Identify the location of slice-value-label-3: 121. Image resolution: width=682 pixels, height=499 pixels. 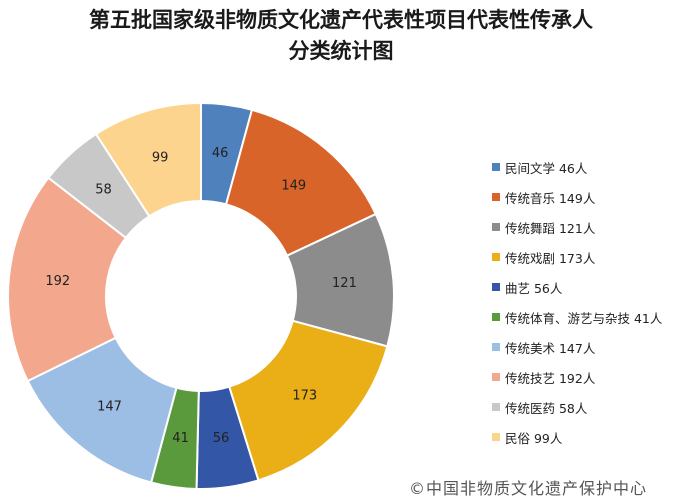
(344, 283).